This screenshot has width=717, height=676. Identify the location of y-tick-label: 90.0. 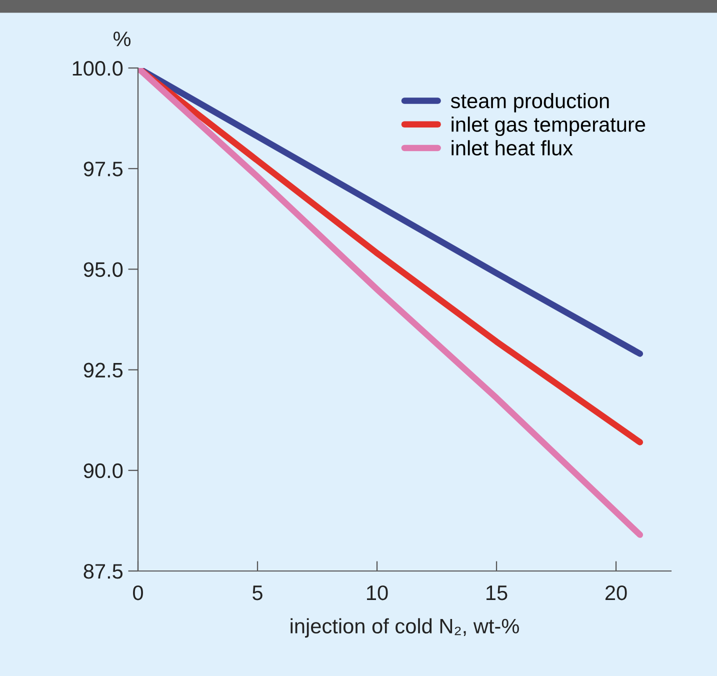
(103, 470).